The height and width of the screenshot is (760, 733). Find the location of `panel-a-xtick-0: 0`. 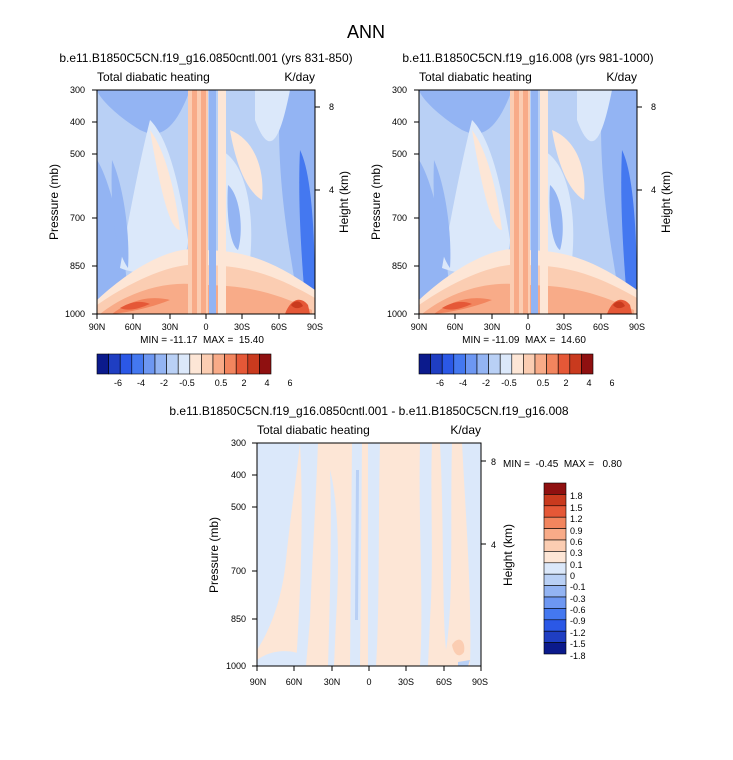

panel-a-xtick-0: 0 is located at coordinates (205, 327).